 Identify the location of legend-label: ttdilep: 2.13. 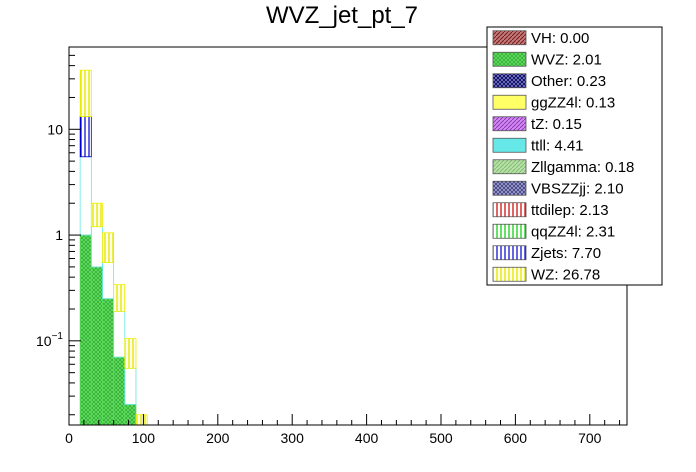
(570, 210).